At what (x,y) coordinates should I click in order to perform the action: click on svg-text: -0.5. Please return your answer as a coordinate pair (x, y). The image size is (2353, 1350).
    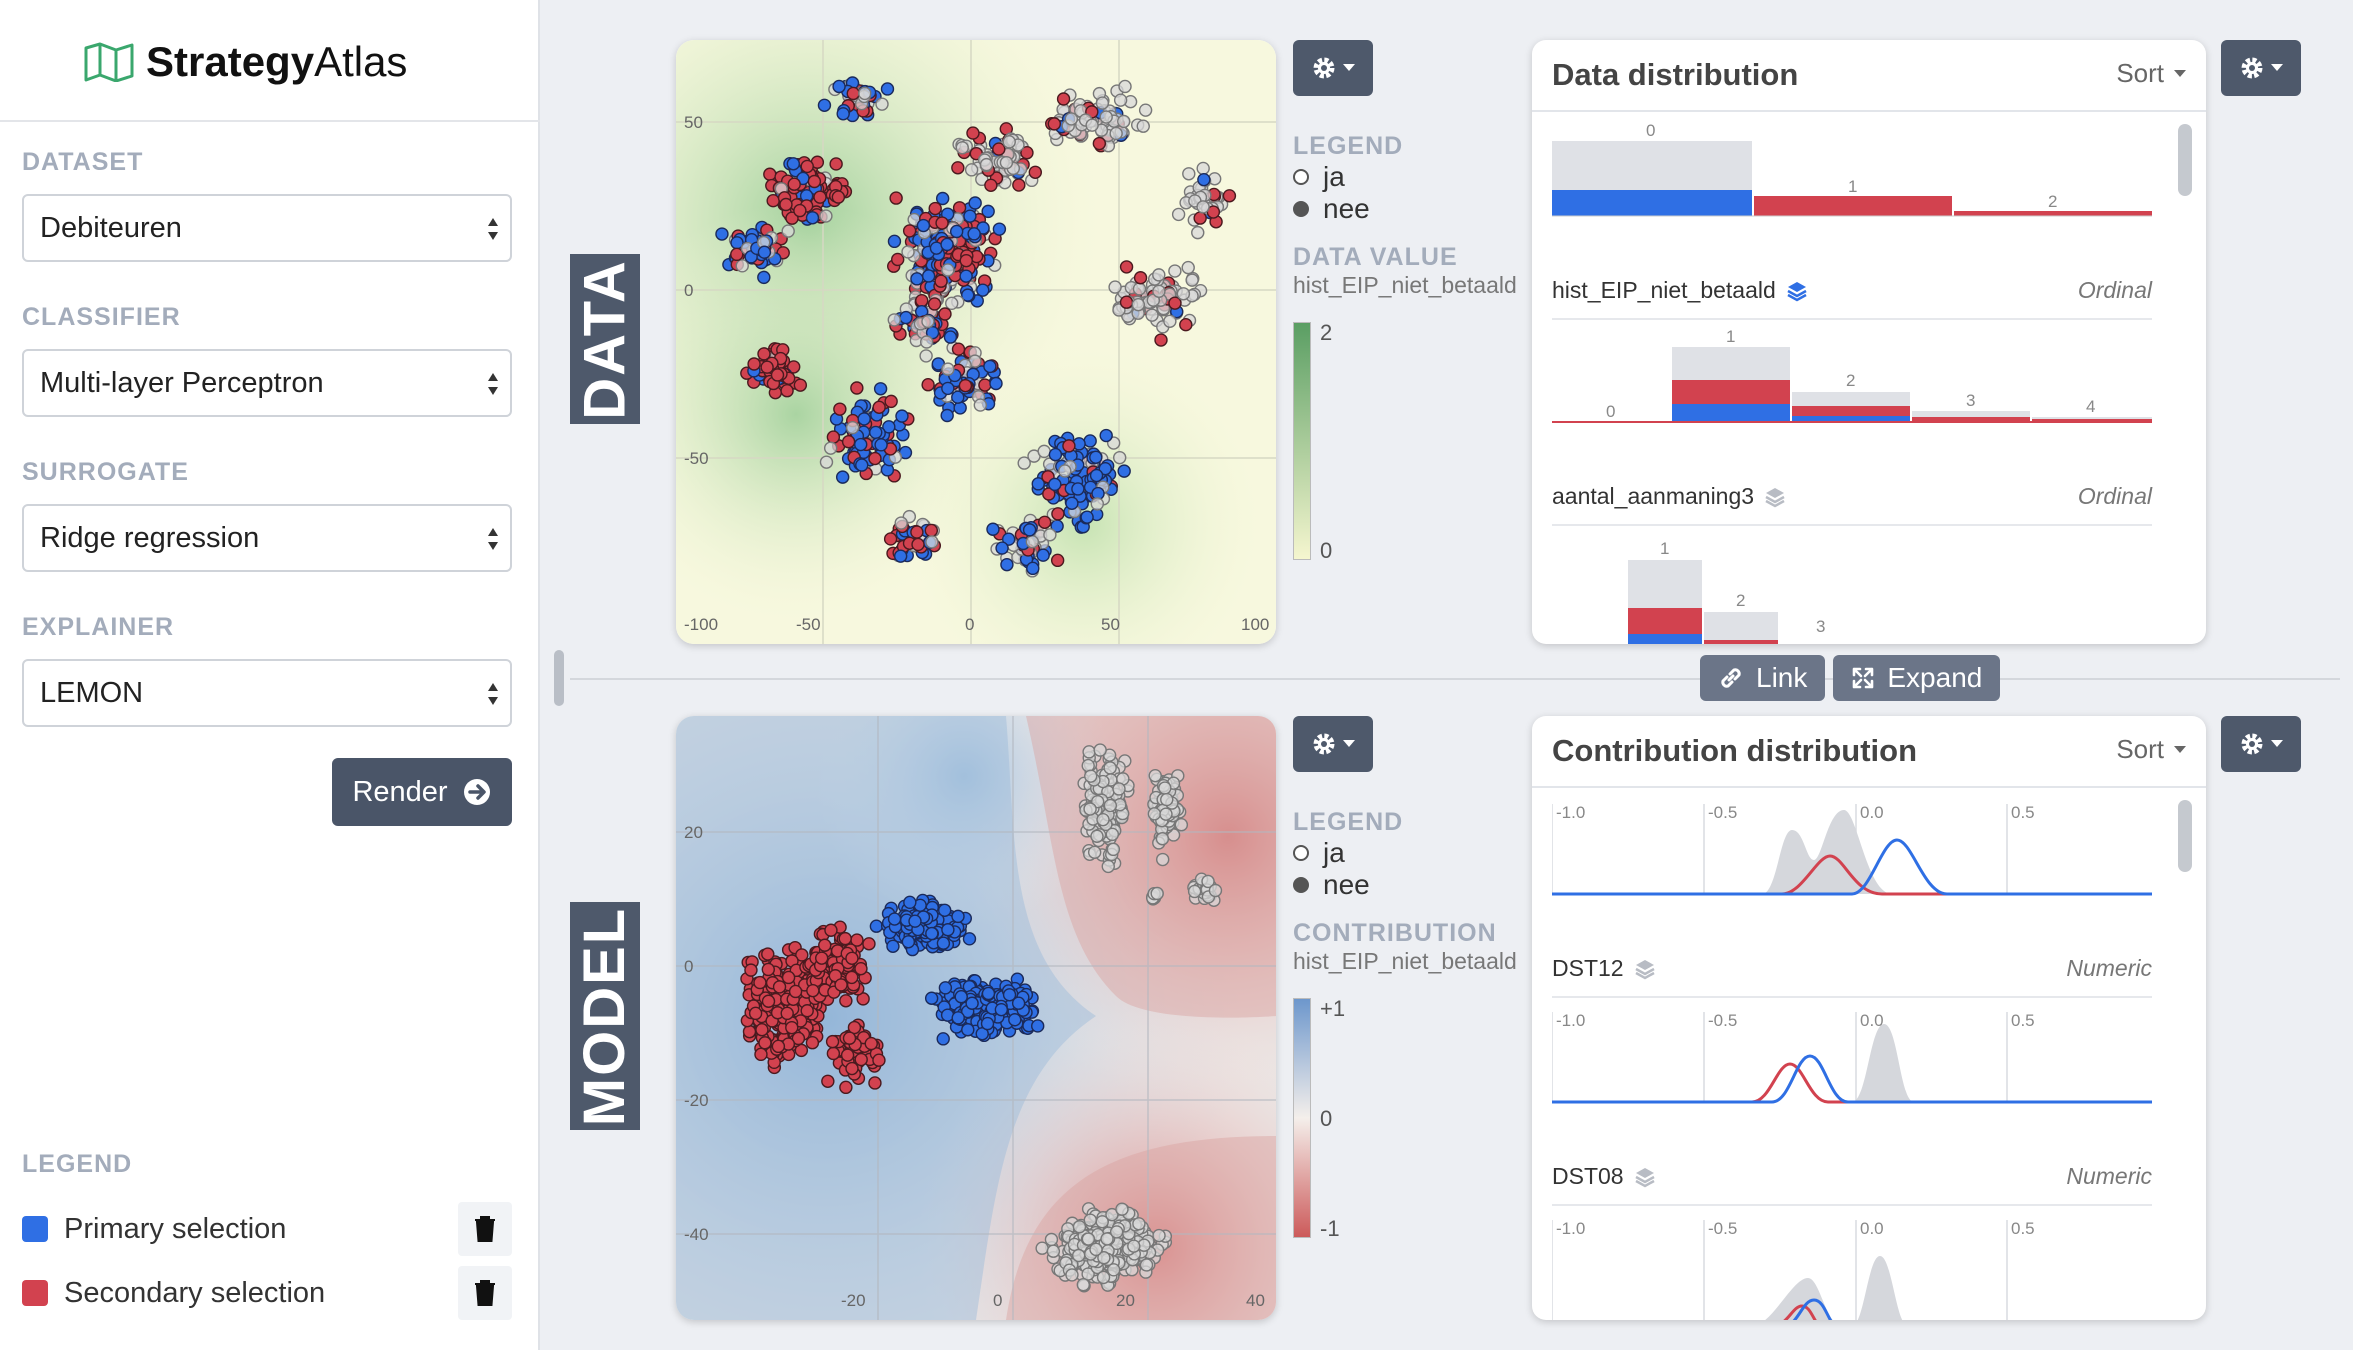
    Looking at the image, I should click on (1722, 1020).